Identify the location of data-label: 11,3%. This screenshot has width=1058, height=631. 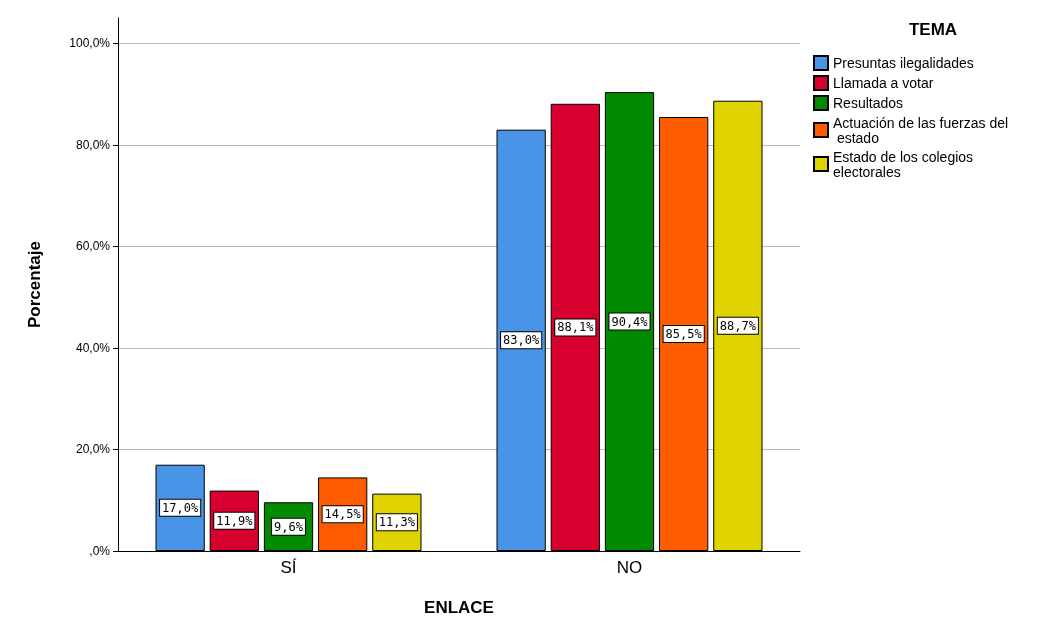
(397, 522).